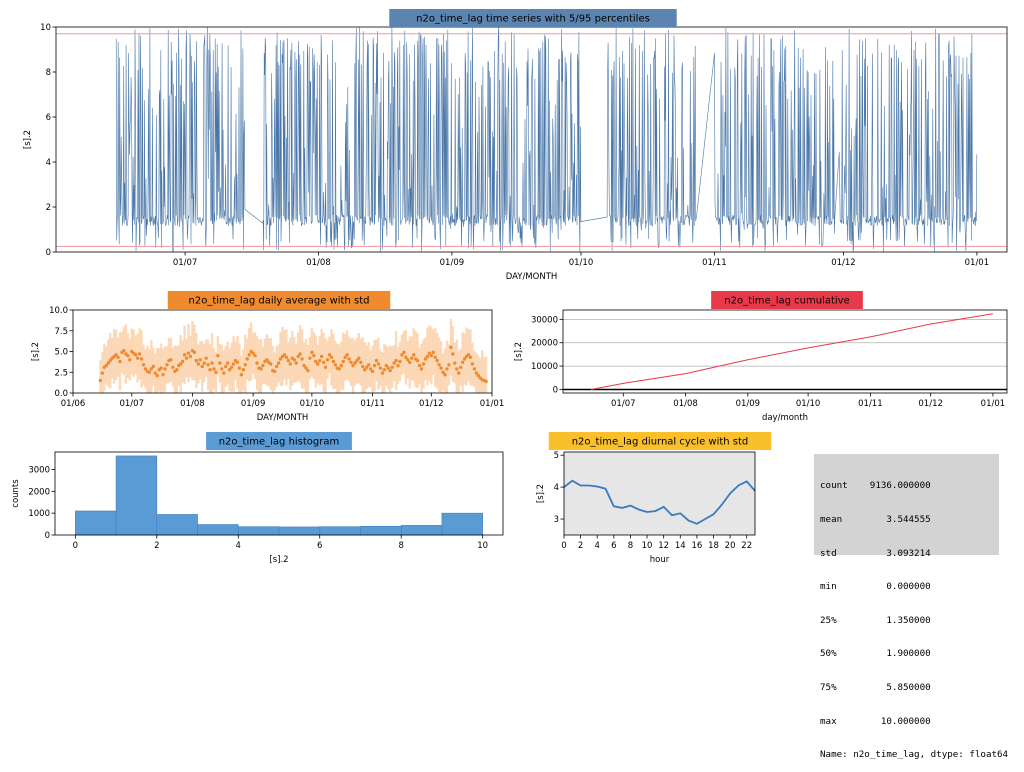 This screenshot has height=772, width=1024. Describe the element at coordinates (660, 560) in the screenshot. I see `x-axis-label: hour` at that location.